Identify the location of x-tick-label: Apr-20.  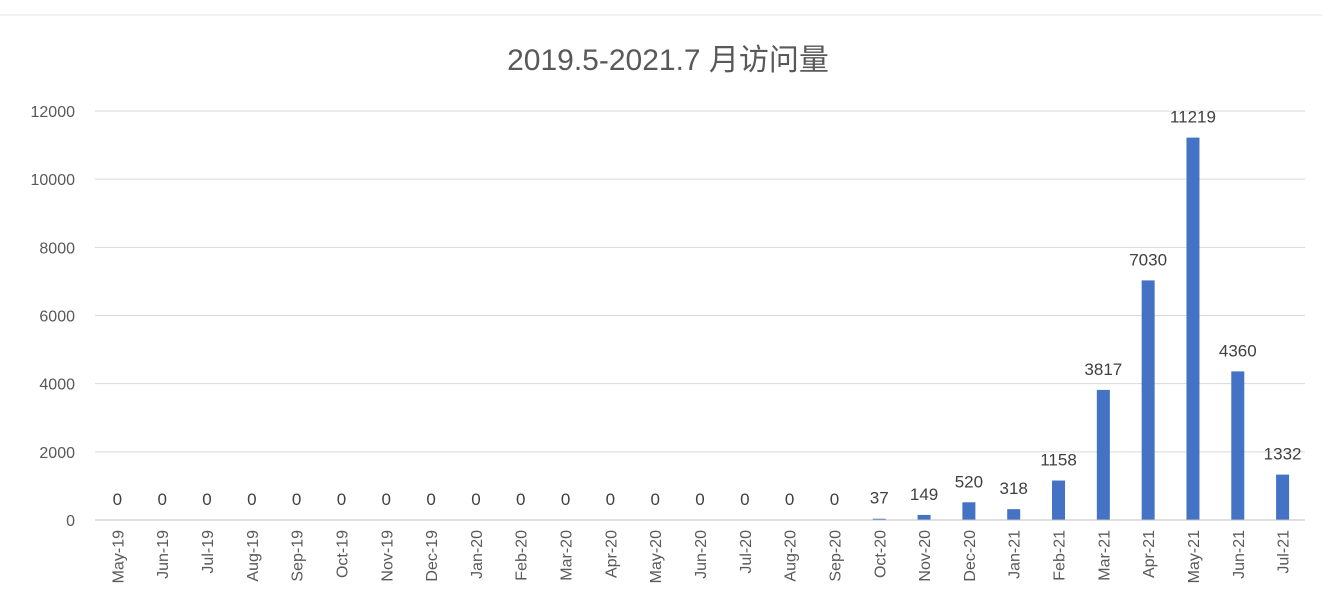
(611, 554).